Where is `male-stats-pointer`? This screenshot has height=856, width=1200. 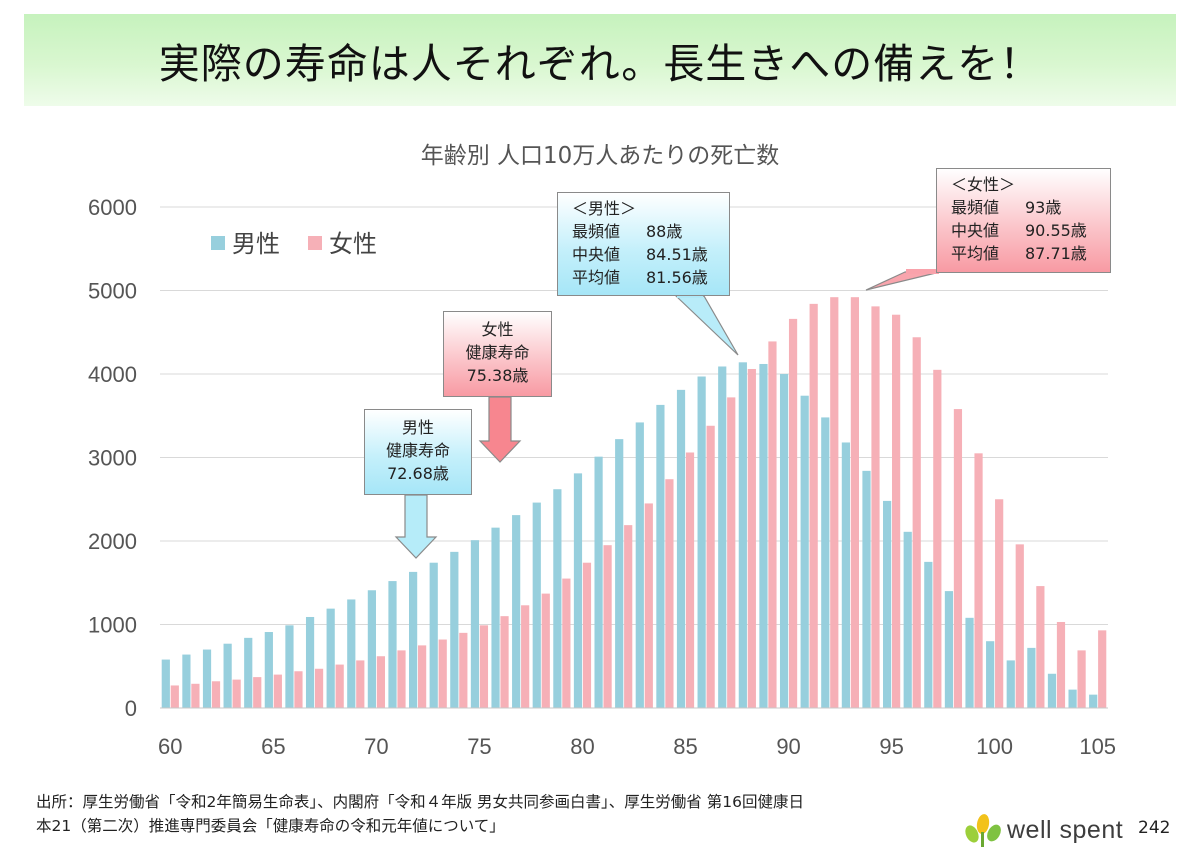 male-stats-pointer is located at coordinates (706, 325).